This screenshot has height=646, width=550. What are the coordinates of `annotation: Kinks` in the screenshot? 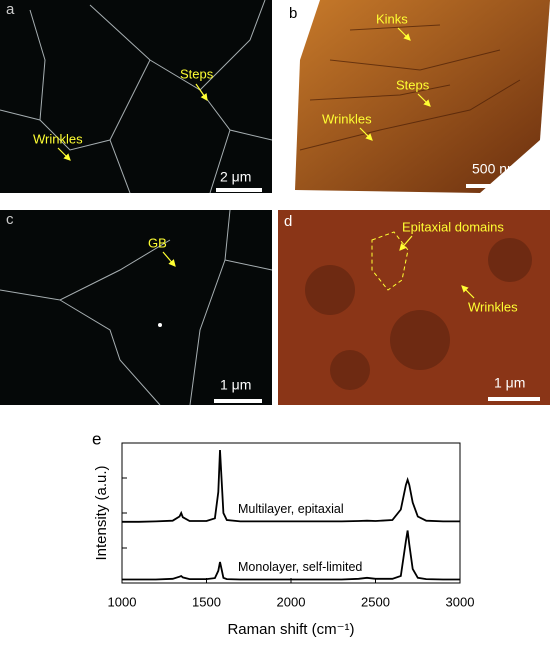 It's located at (392, 18).